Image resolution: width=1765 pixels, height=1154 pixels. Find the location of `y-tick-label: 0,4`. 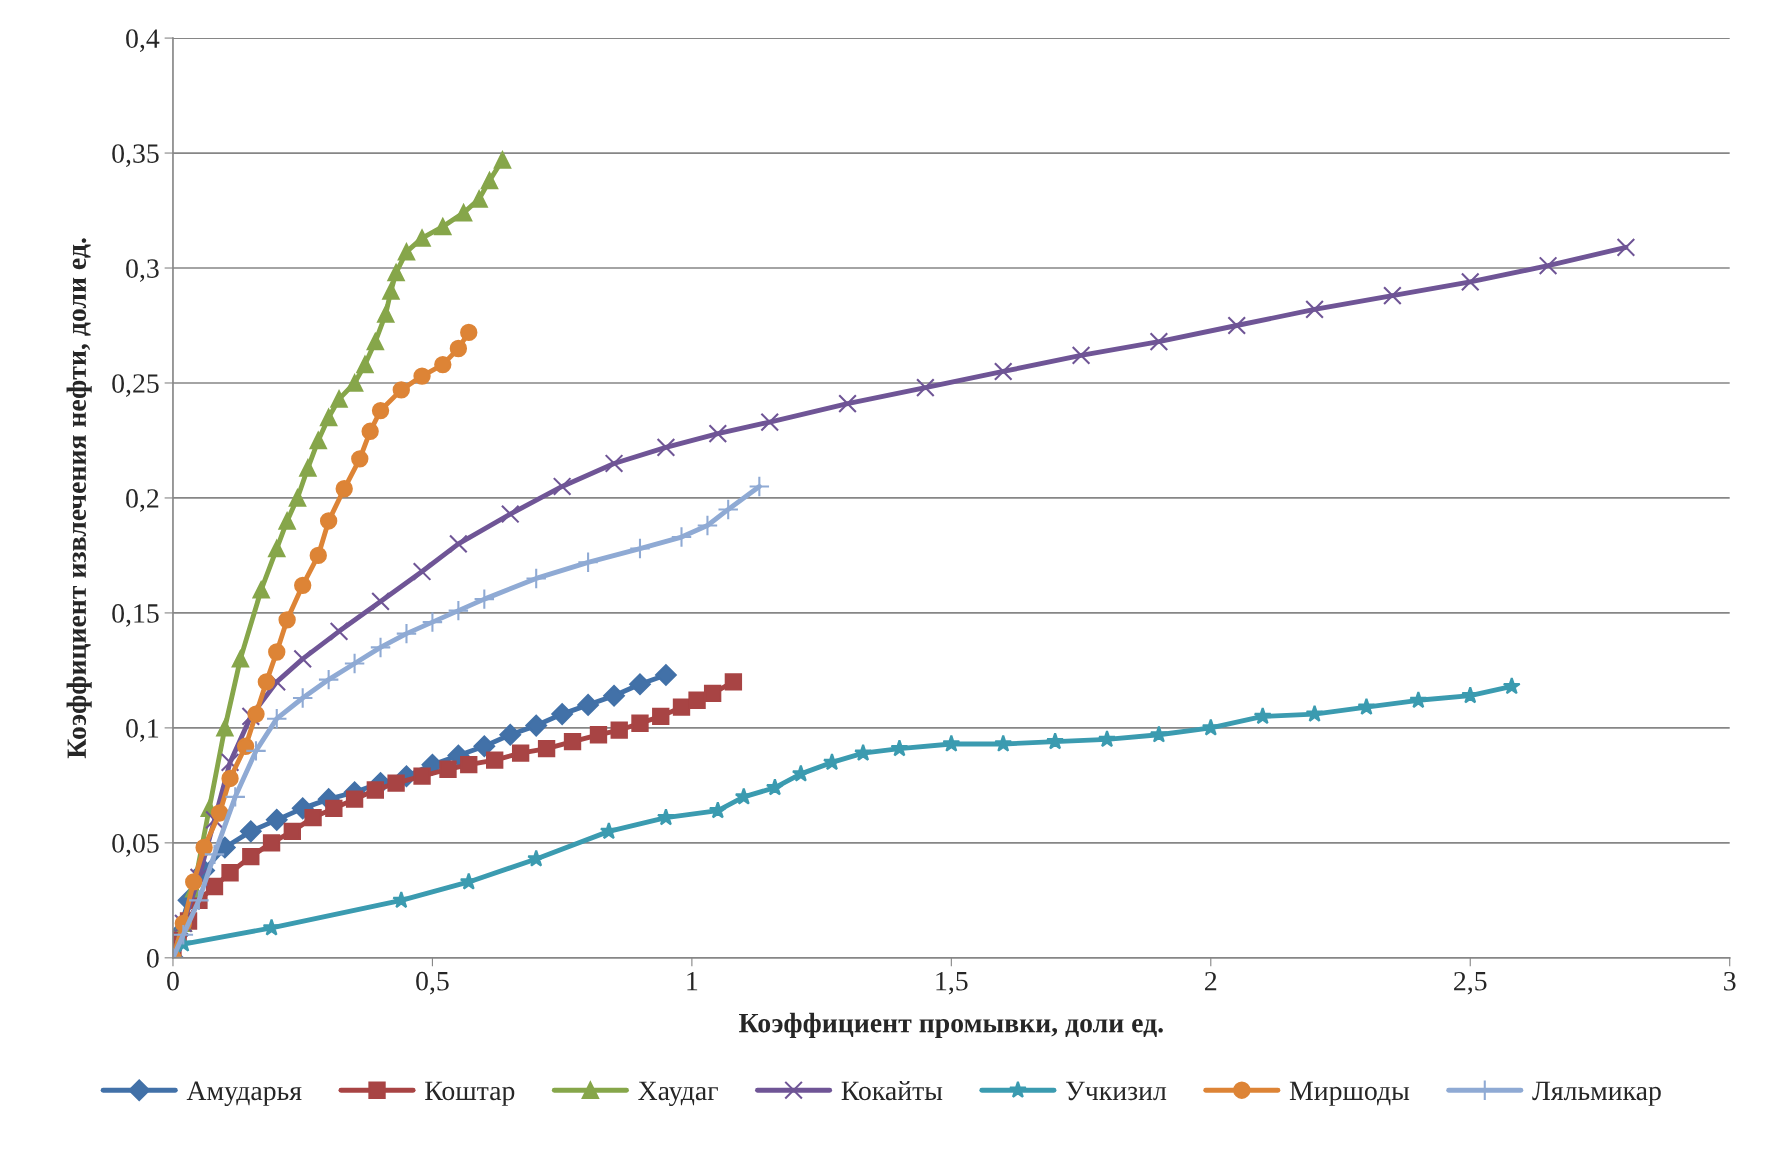

y-tick-label: 0,4 is located at coordinates (143, 40).